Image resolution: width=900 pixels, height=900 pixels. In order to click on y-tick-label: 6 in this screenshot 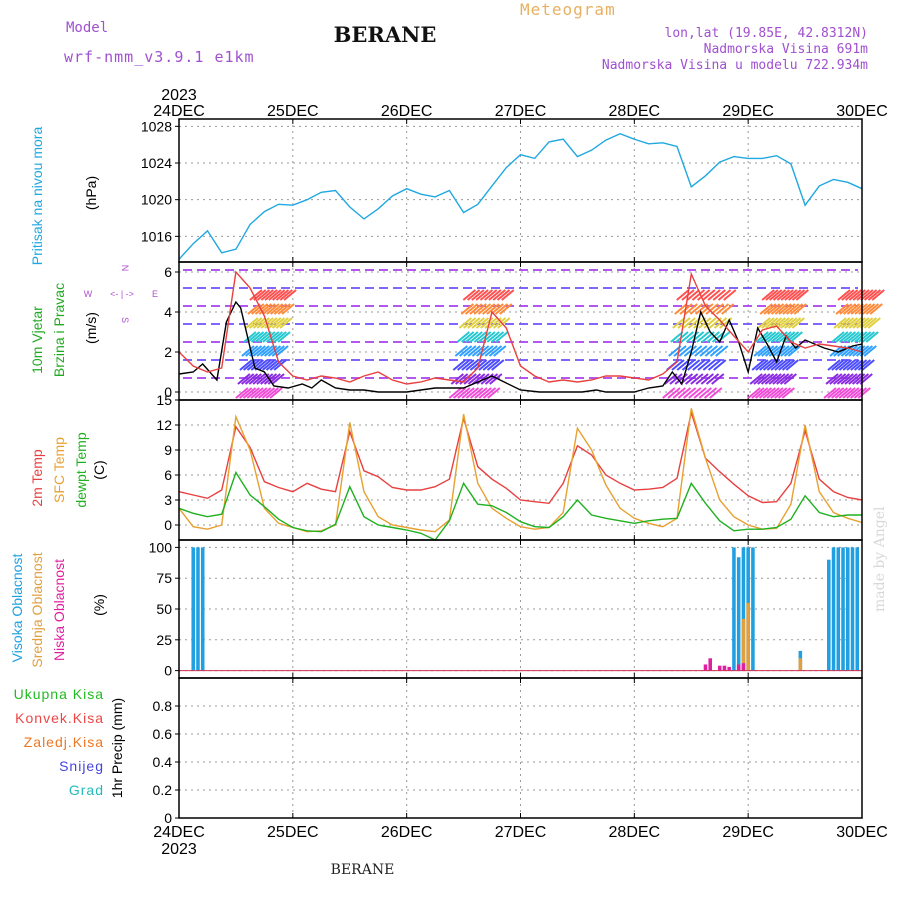, I will do `click(168, 475)`.